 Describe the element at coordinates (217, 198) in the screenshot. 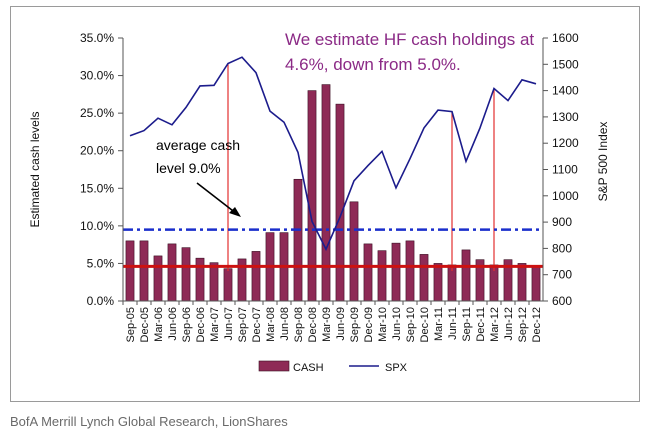

I see `annotation-arrow-shaft` at that location.